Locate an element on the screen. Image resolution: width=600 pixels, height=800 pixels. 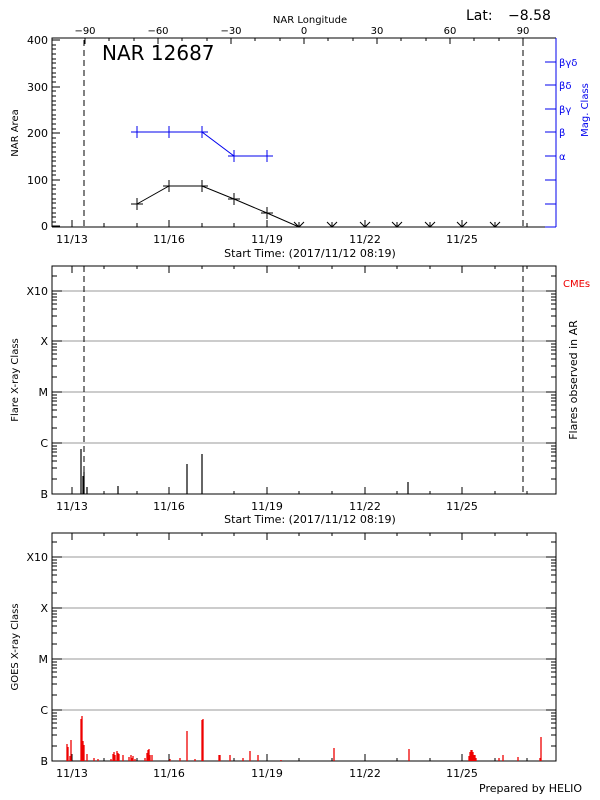
svg-text: α is located at coordinates (562, 157).